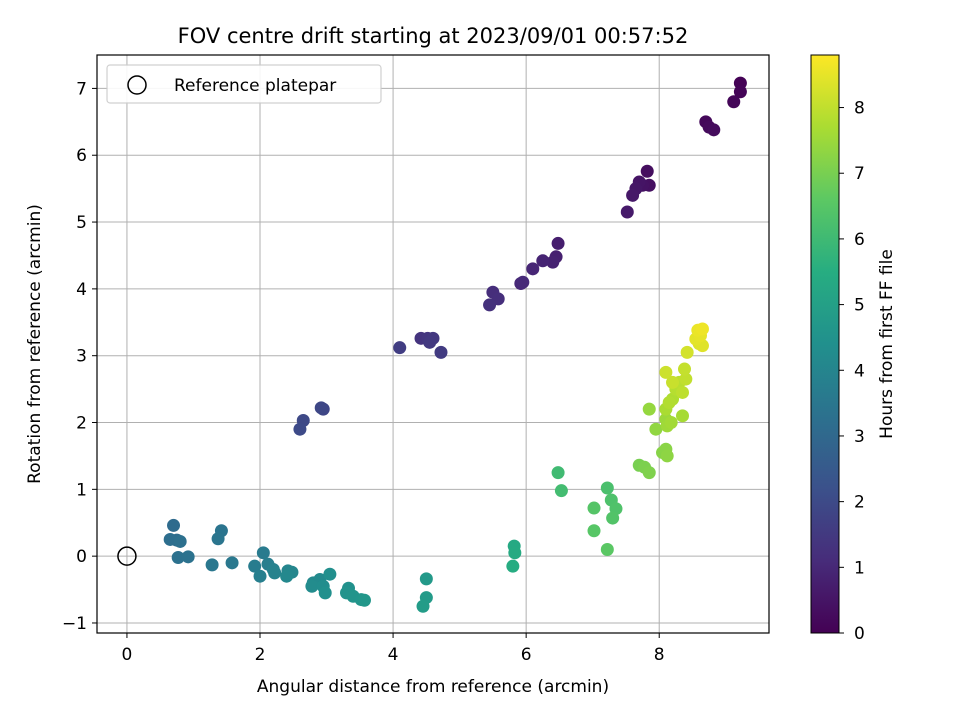 This screenshot has width=960, height=724. I want to click on legend: Reference platepar, so click(244, 84).